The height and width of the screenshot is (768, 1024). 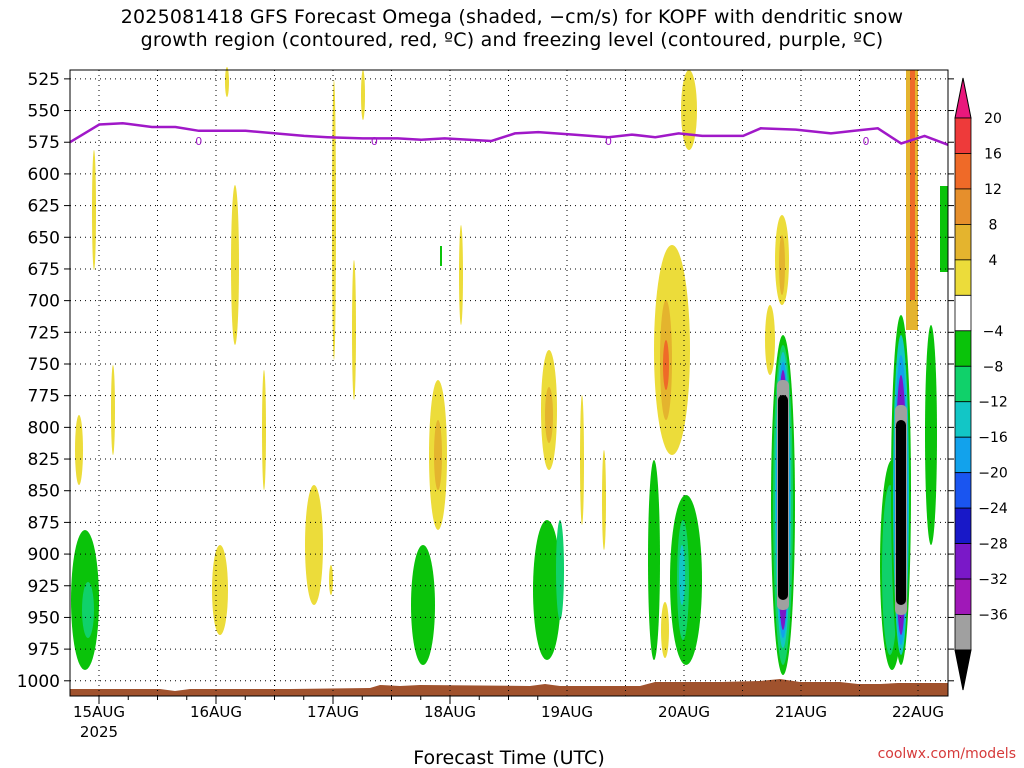 I want to click on freezing-level-contour: 0 0 0 0, so click(x=509, y=134).